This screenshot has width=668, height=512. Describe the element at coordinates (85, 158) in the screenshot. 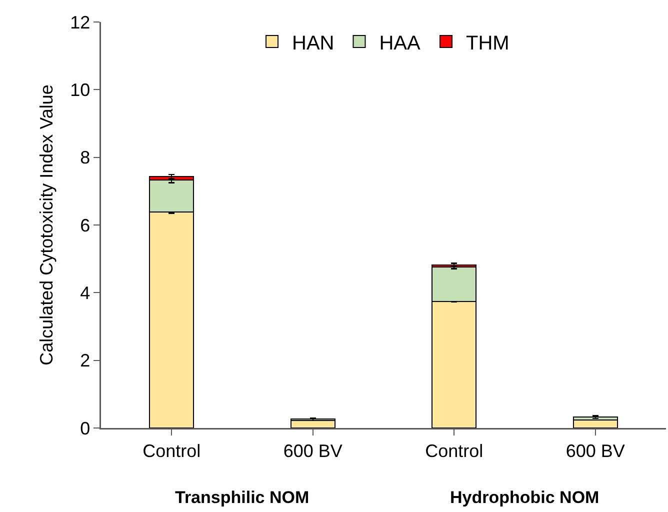

I see `y-tick-label: 8` at that location.